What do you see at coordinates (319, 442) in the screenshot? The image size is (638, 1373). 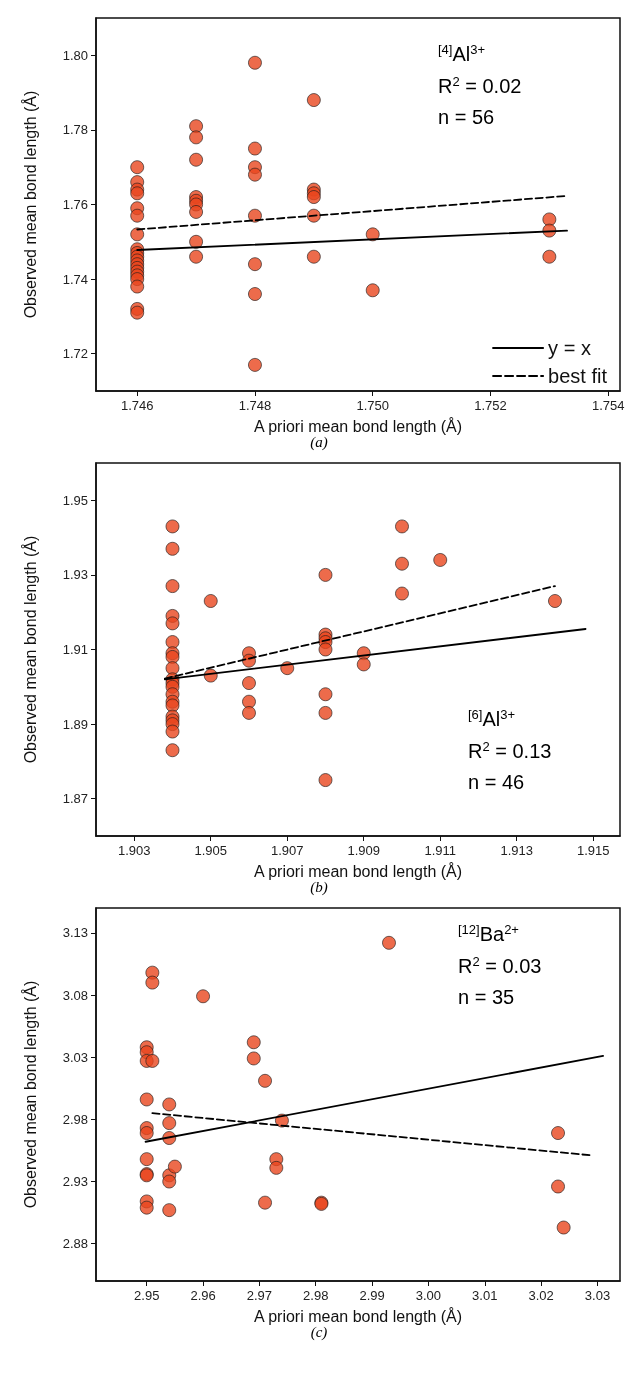 I see `text: (a)` at bounding box center [319, 442].